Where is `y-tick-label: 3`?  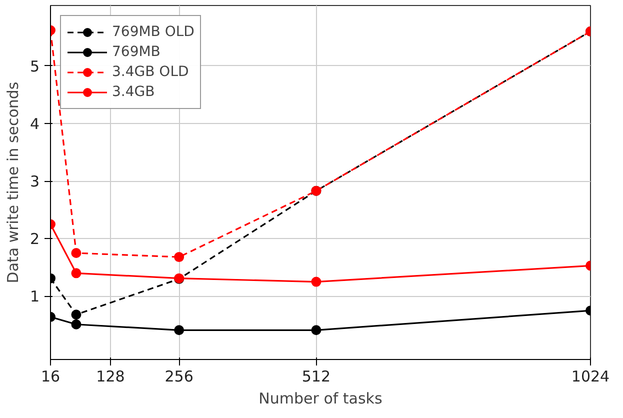
y-tick-label: 3 is located at coordinates (35, 181).